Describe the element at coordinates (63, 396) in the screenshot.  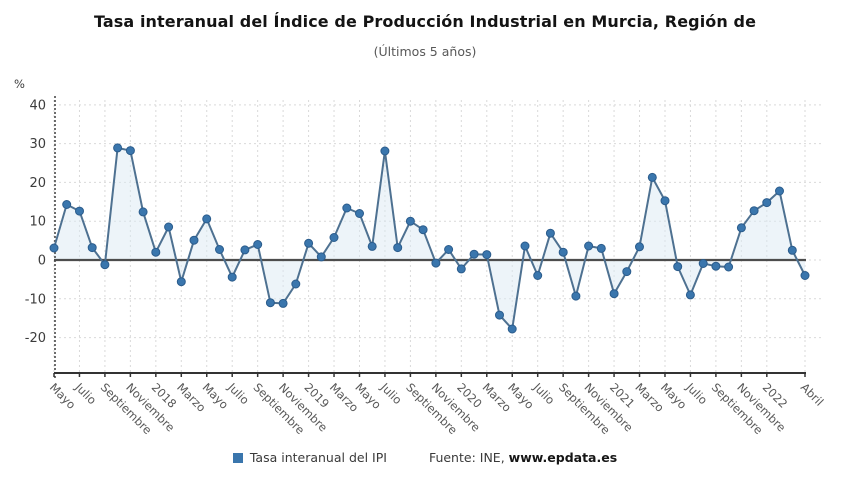
I see `x-tick-label: Mayo` at that location.